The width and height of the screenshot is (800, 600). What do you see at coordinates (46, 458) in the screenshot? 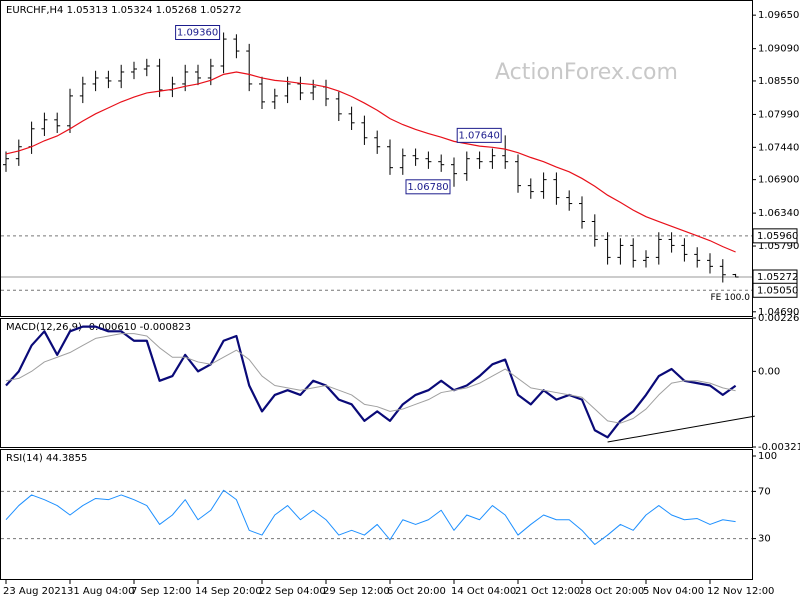
I see `rsi-title: RSI(14) 44.3855` at bounding box center [46, 458].